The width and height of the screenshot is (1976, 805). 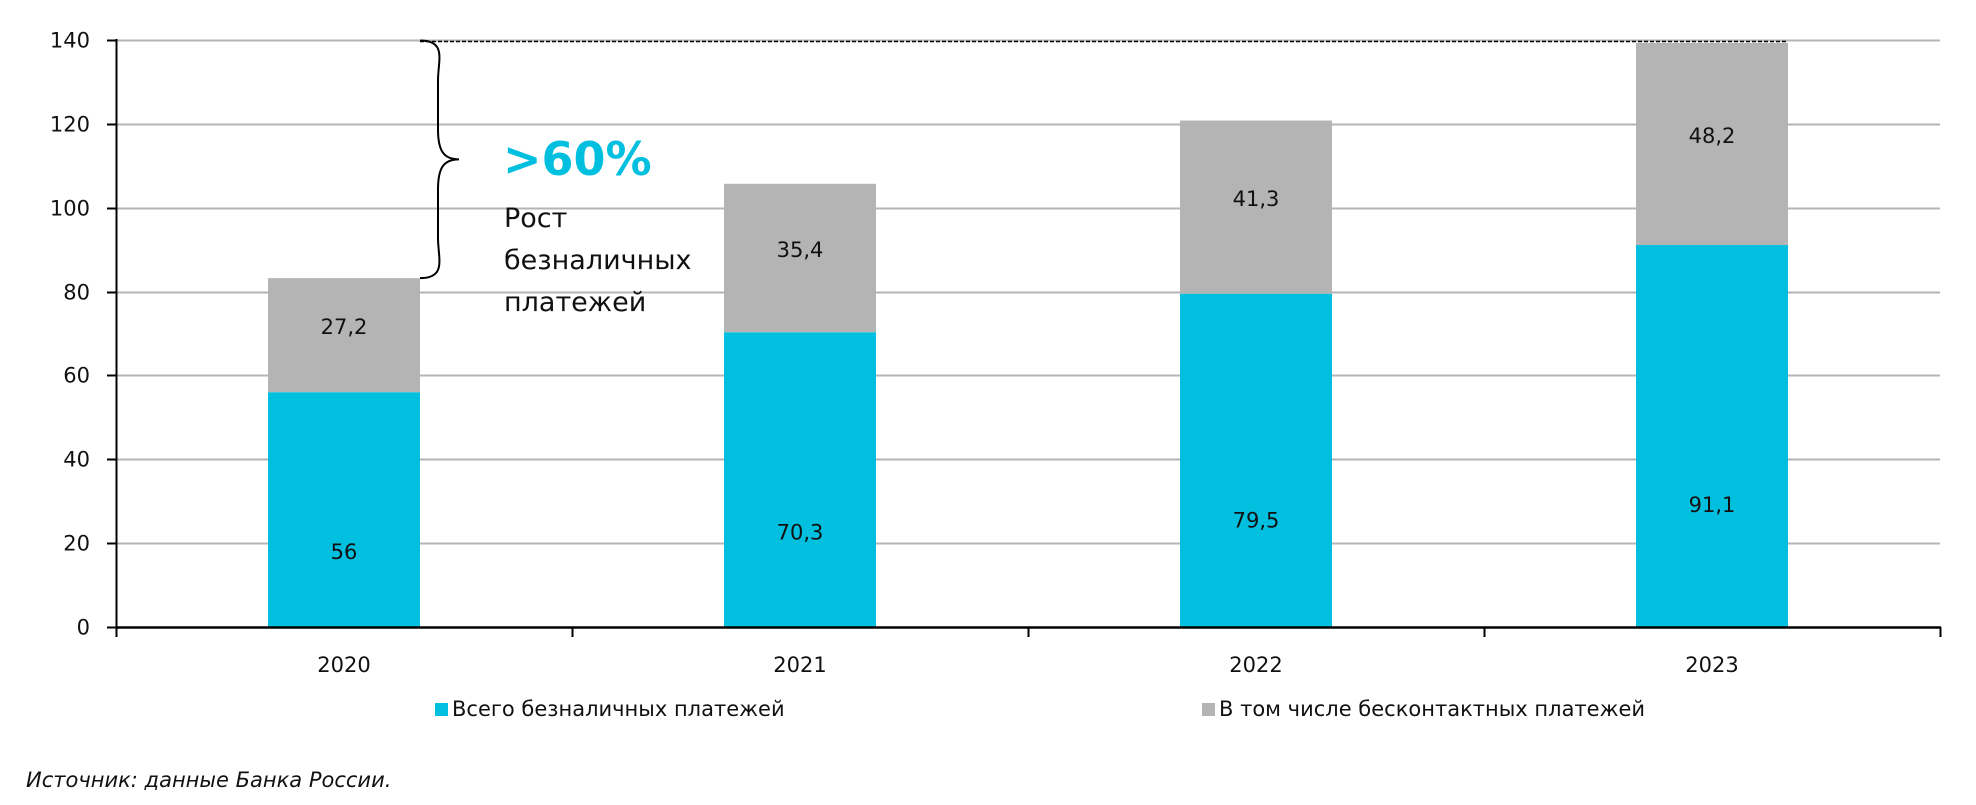 What do you see at coordinates (70, 41) in the screenshot?
I see `y-tick-label: 140` at bounding box center [70, 41].